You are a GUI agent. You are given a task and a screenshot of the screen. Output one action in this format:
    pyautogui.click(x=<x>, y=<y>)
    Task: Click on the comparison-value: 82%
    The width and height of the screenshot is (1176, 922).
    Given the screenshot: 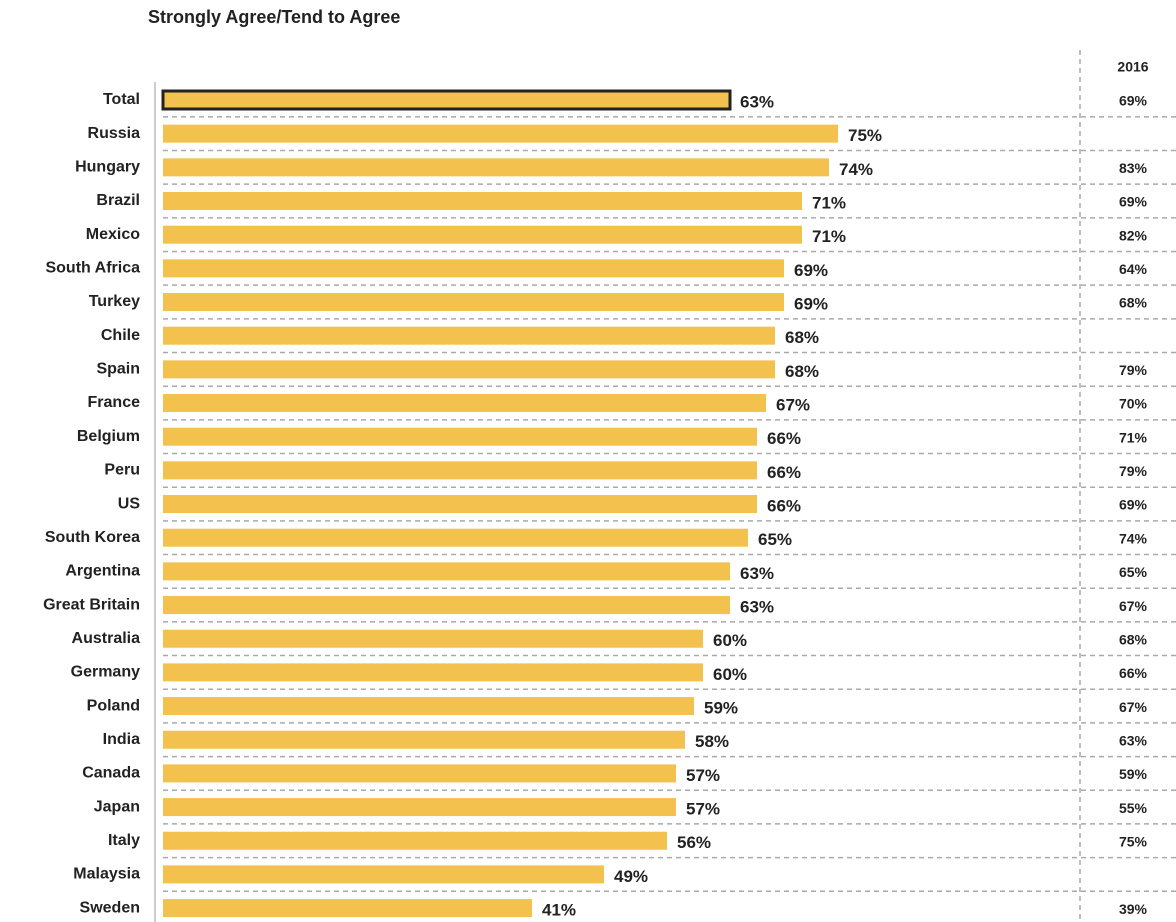 What is the action you would take?
    pyautogui.click(x=1133, y=235)
    